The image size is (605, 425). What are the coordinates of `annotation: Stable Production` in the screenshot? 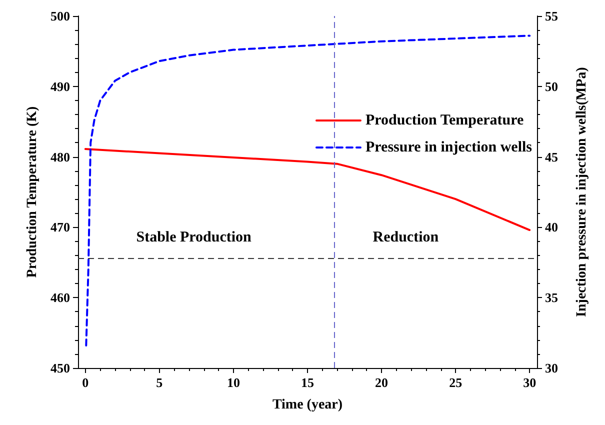 It's located at (194, 238).